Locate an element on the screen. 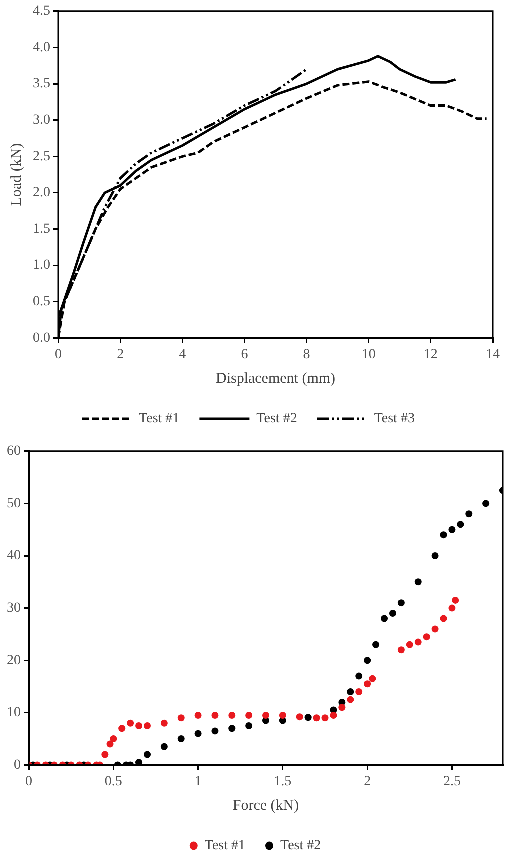 The image size is (507, 867). y-tick-label: 3.5 is located at coordinates (41, 84).